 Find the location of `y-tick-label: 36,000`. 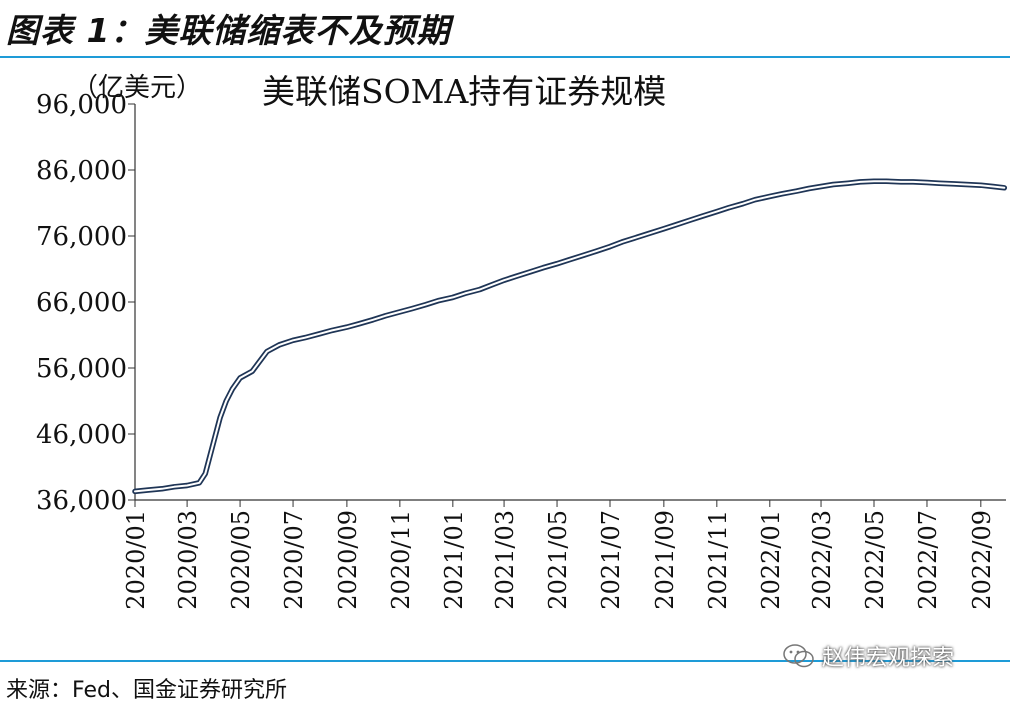

y-tick-label: 36,000 is located at coordinates (81, 501).